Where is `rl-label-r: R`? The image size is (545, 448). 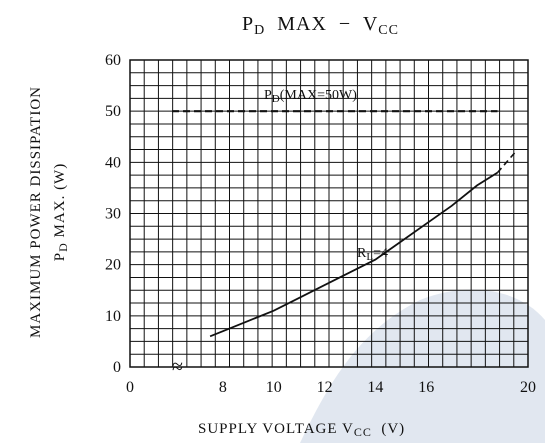
rl-label-r: R is located at coordinates (362, 253).